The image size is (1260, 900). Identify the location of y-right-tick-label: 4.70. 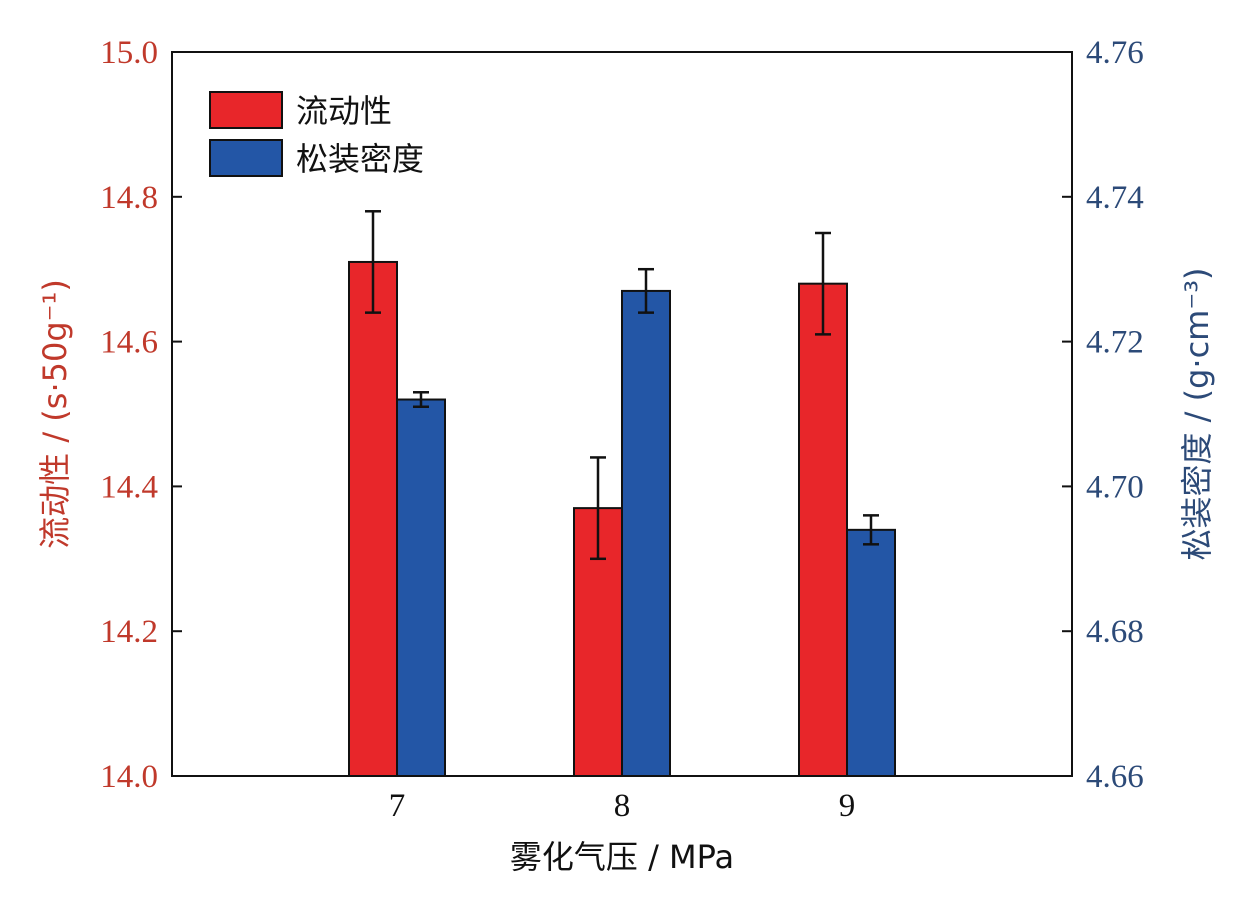
(1115, 487).